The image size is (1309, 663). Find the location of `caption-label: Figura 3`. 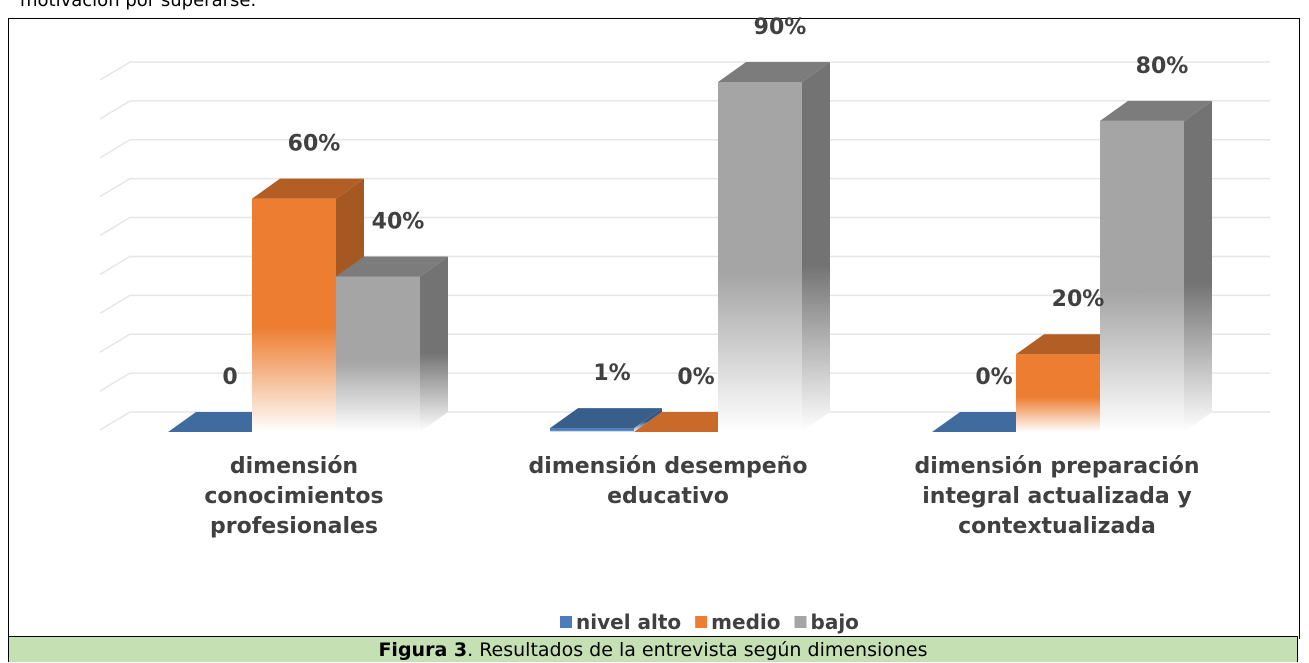

caption-label: Figura 3 is located at coordinates (423, 650).